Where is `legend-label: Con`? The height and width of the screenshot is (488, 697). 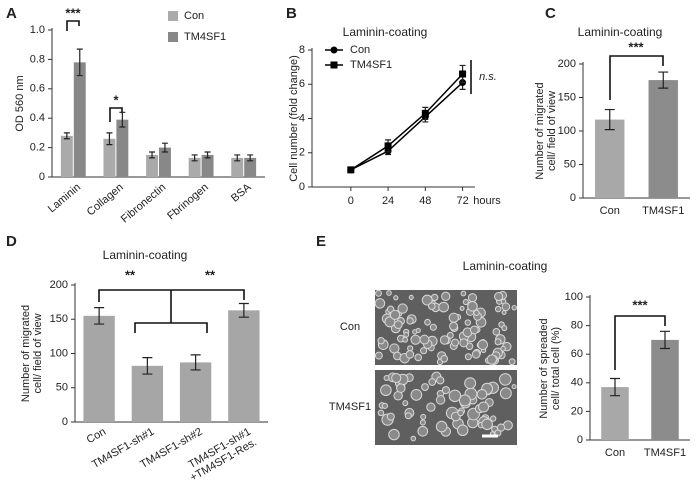
legend-label: Con is located at coordinates (194, 16).